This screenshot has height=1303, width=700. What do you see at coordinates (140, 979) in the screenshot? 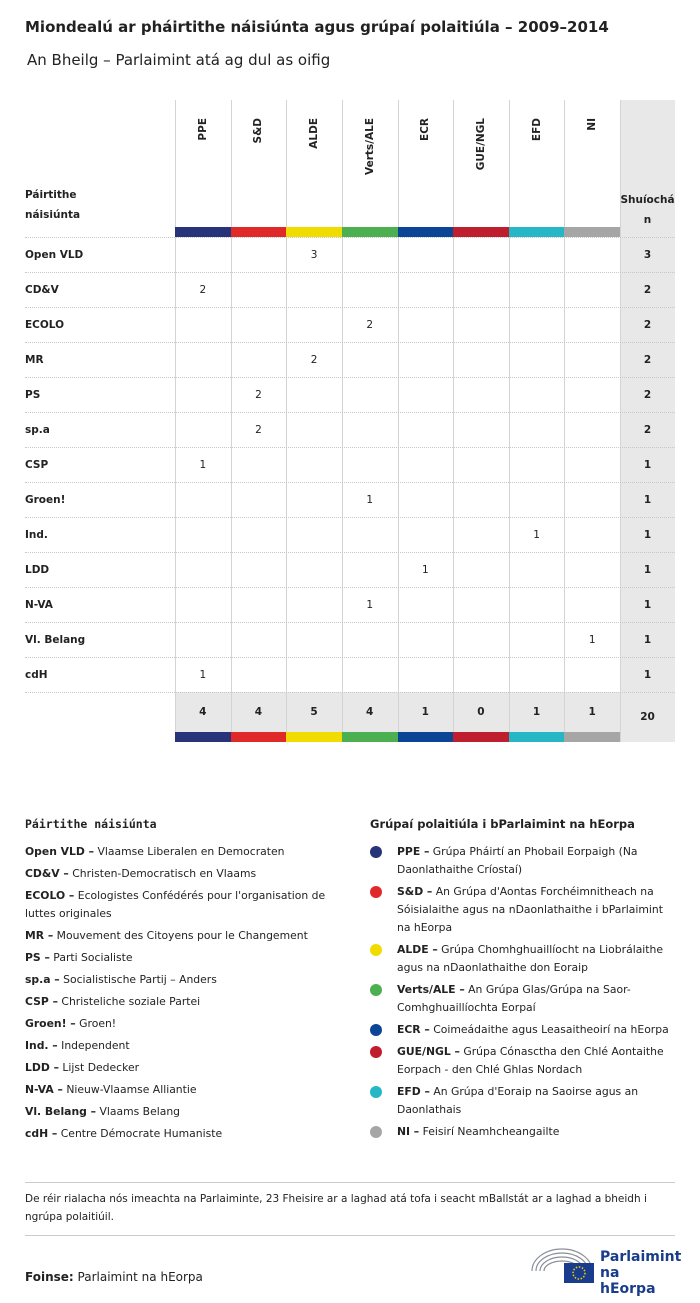
I see `legend-text: Socialistische Partij – Anders` at bounding box center [140, 979].